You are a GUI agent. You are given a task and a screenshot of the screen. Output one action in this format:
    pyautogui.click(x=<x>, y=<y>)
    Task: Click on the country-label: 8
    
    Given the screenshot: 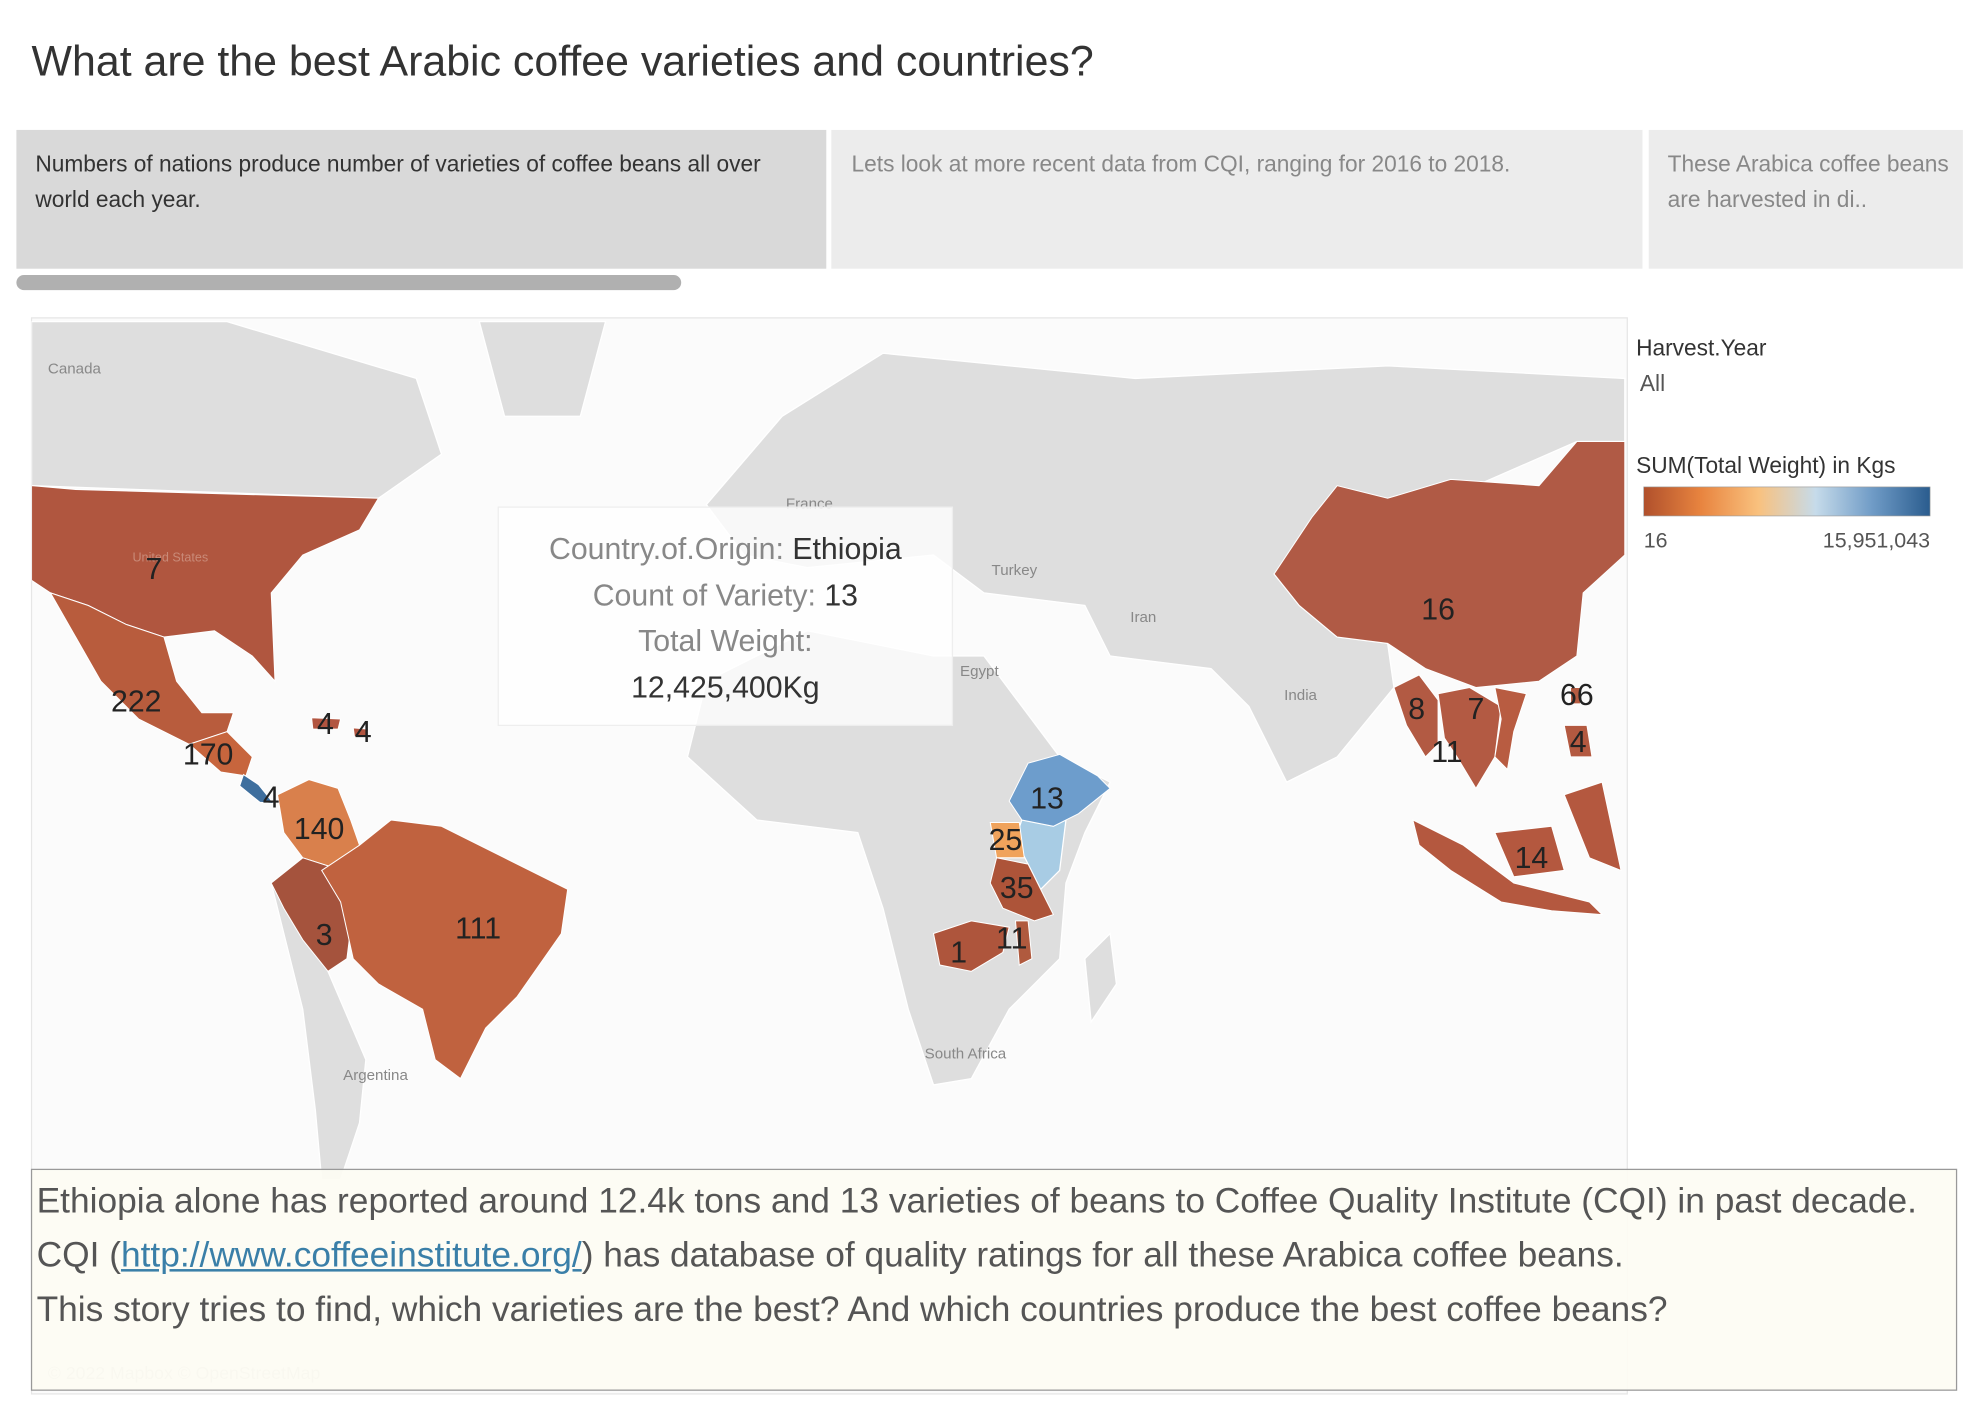 What is the action you would take?
    pyautogui.click(x=1416, y=709)
    